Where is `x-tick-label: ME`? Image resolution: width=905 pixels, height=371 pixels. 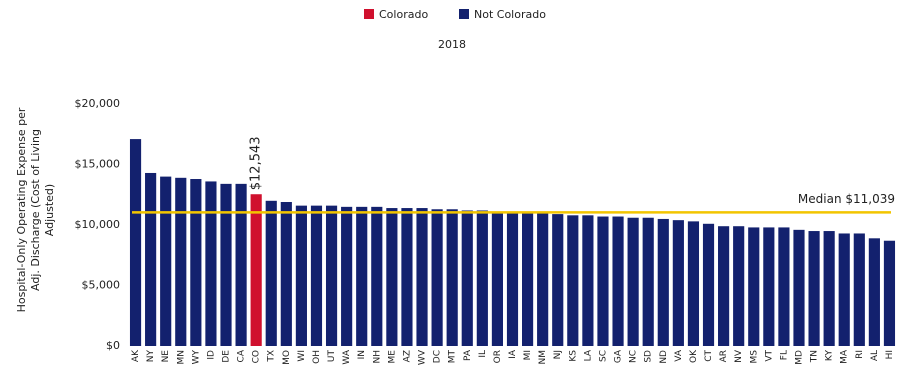 x-tick-label: ME is located at coordinates (392, 357).